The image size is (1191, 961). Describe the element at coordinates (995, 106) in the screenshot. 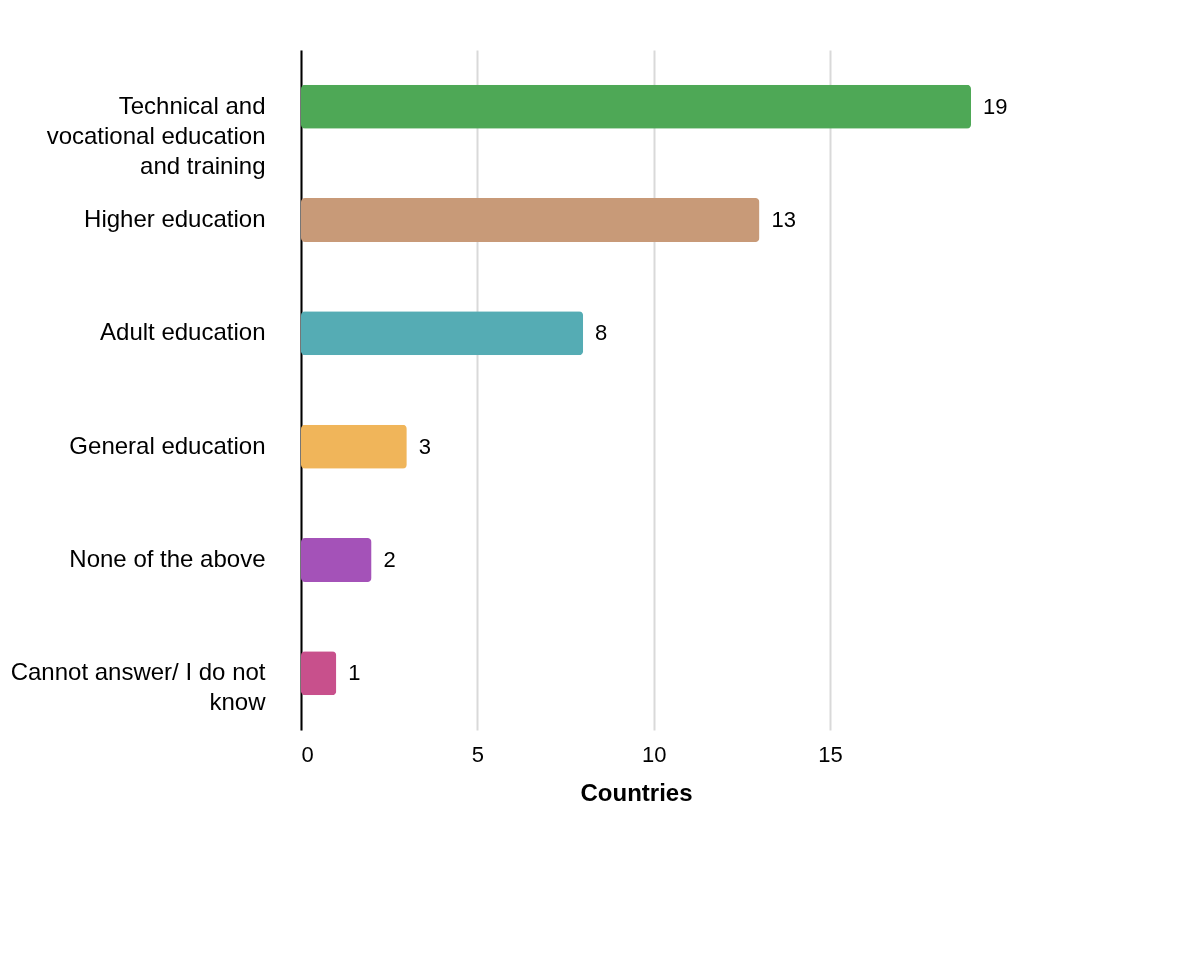

I see `data-label: 19` at that location.